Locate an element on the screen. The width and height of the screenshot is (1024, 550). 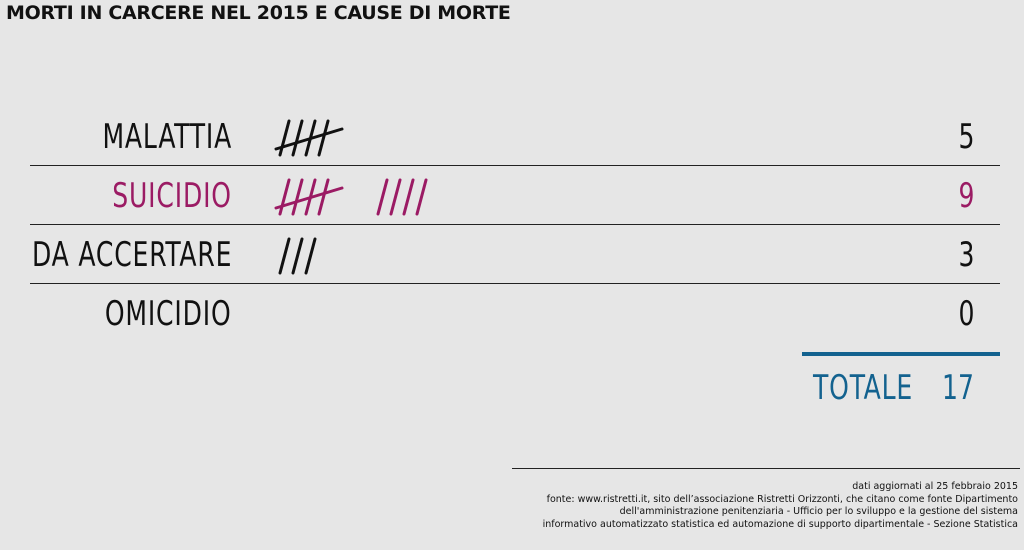
total-label: TOTALE is located at coordinates (863, 388).